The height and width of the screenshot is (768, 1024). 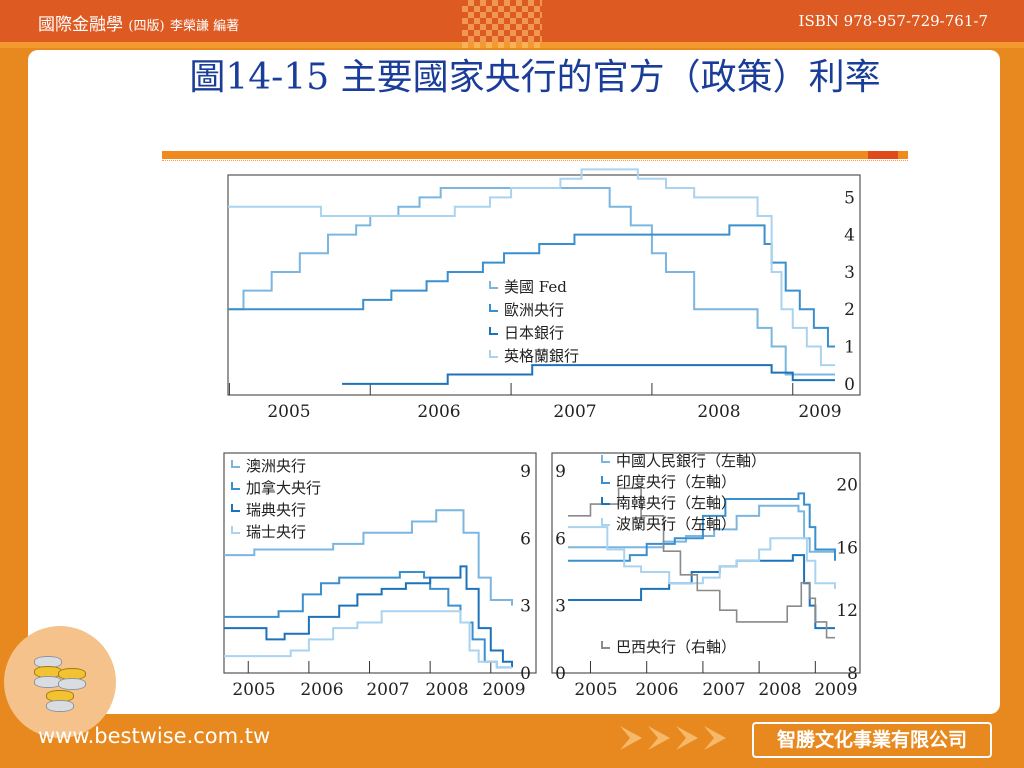 What do you see at coordinates (676, 647) in the screenshot?
I see `legend-entry: 巴西央行（右軸）` at bounding box center [676, 647].